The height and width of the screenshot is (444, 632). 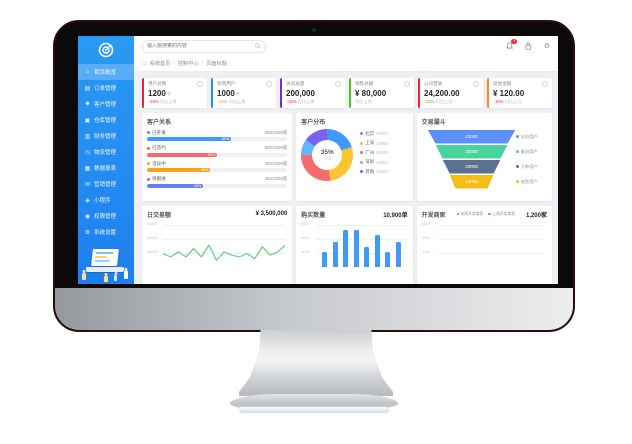 I want to click on daily-line, so click(x=224, y=252).